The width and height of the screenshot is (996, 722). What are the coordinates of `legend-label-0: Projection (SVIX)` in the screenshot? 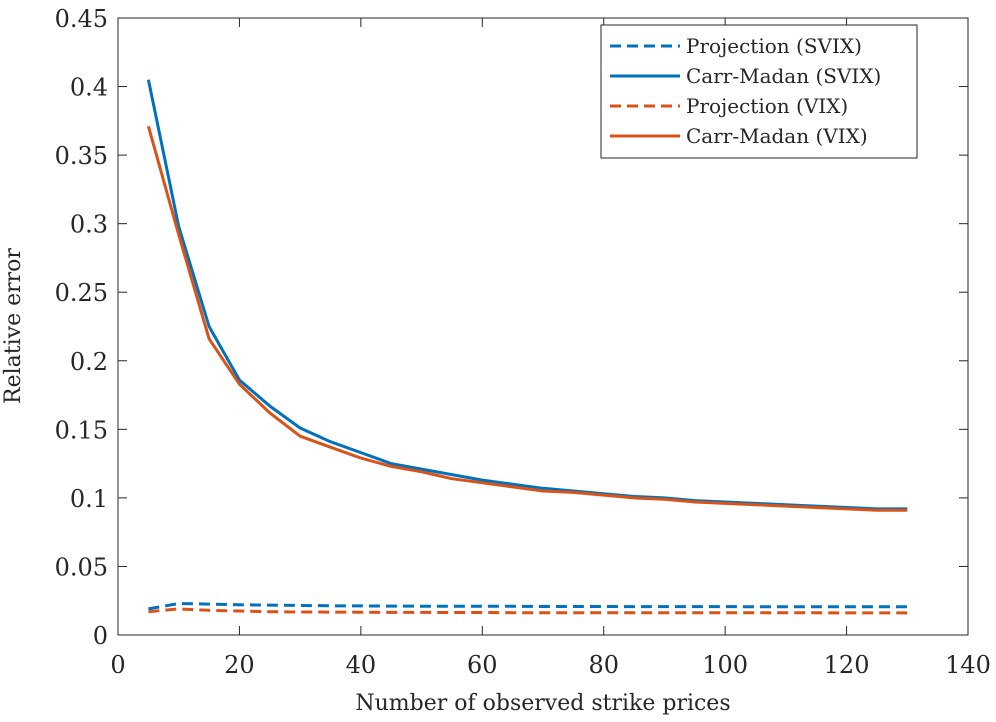 It's located at (774, 46).